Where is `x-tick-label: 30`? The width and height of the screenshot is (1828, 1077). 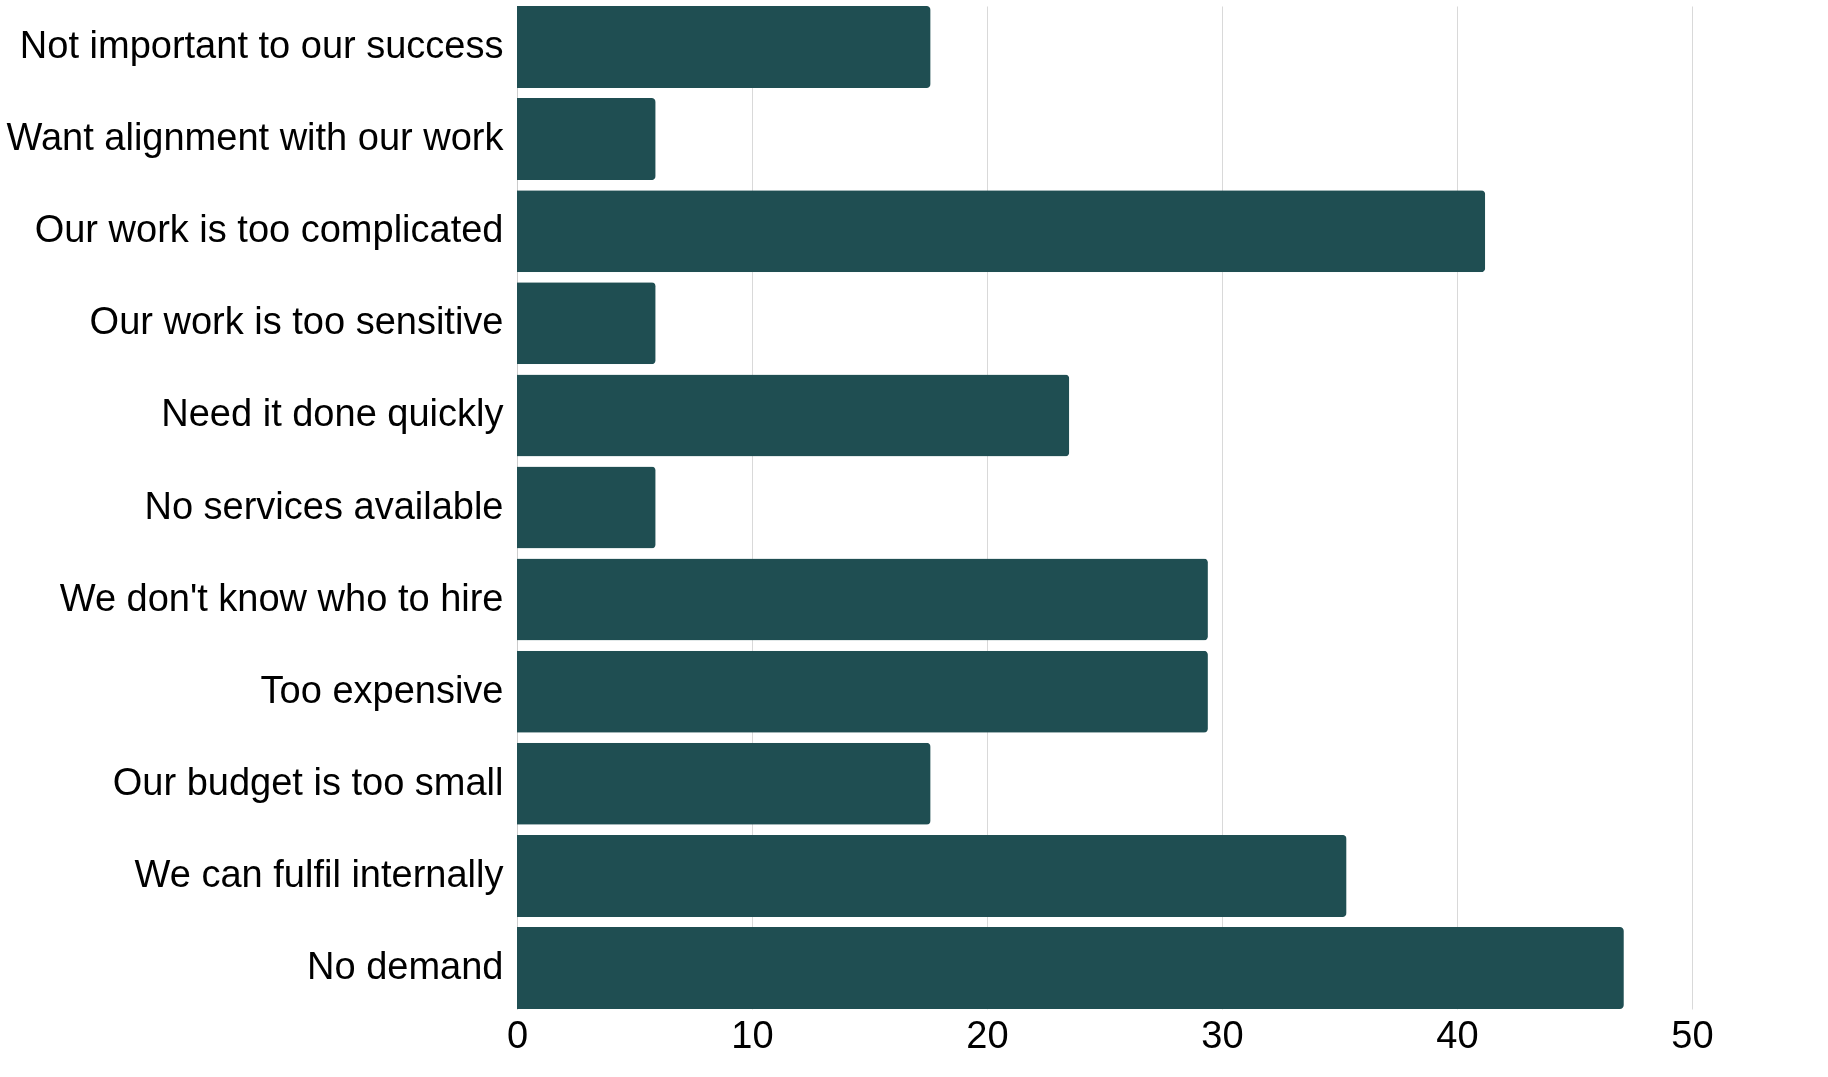 x-tick-label: 30 is located at coordinates (1222, 1034).